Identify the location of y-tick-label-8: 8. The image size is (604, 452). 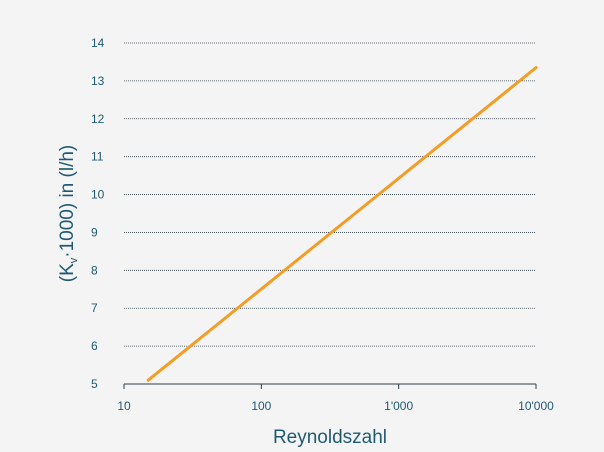
(94, 270).